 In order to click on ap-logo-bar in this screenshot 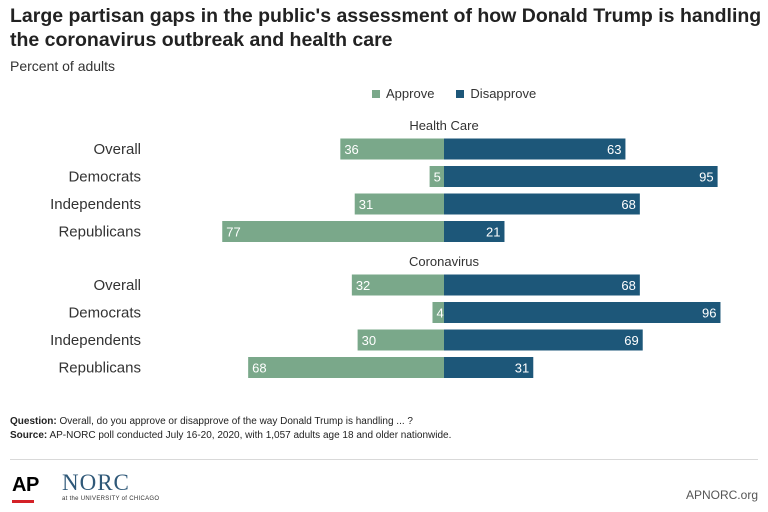, I will do `click(23, 501)`.